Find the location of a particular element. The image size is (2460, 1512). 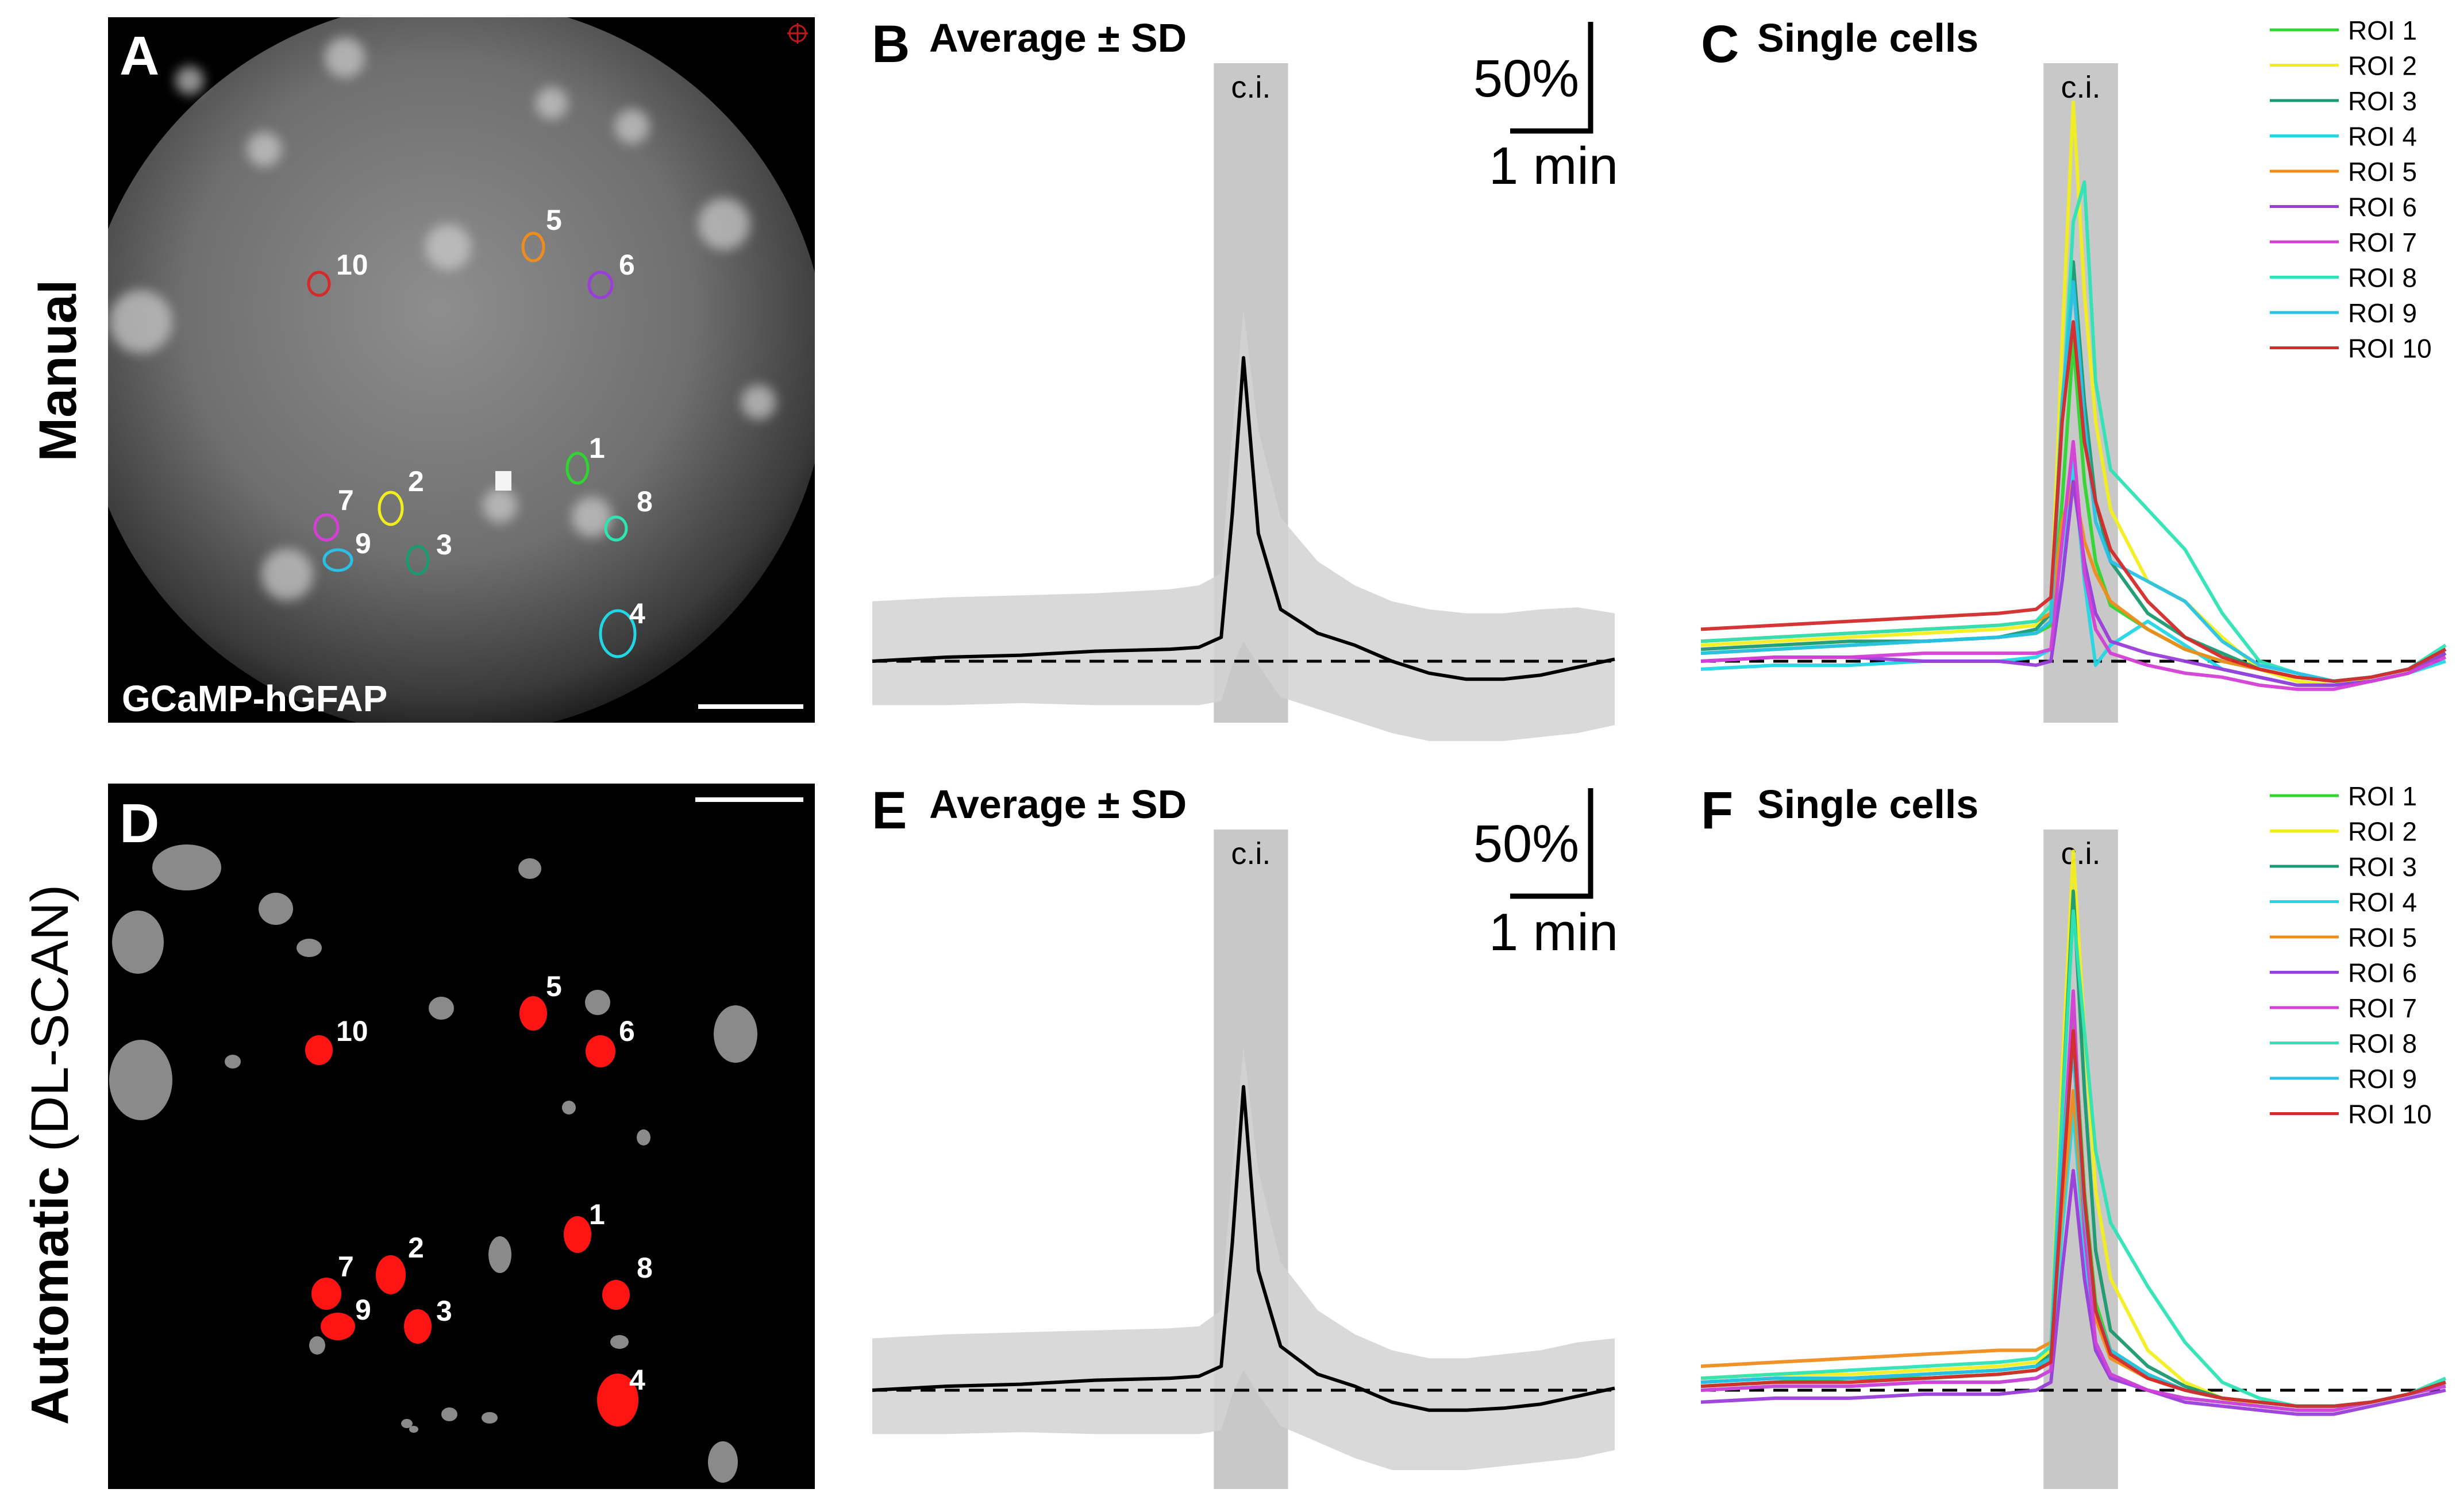

legend-c-label-5: ROI 5 is located at coordinates (2382, 172).